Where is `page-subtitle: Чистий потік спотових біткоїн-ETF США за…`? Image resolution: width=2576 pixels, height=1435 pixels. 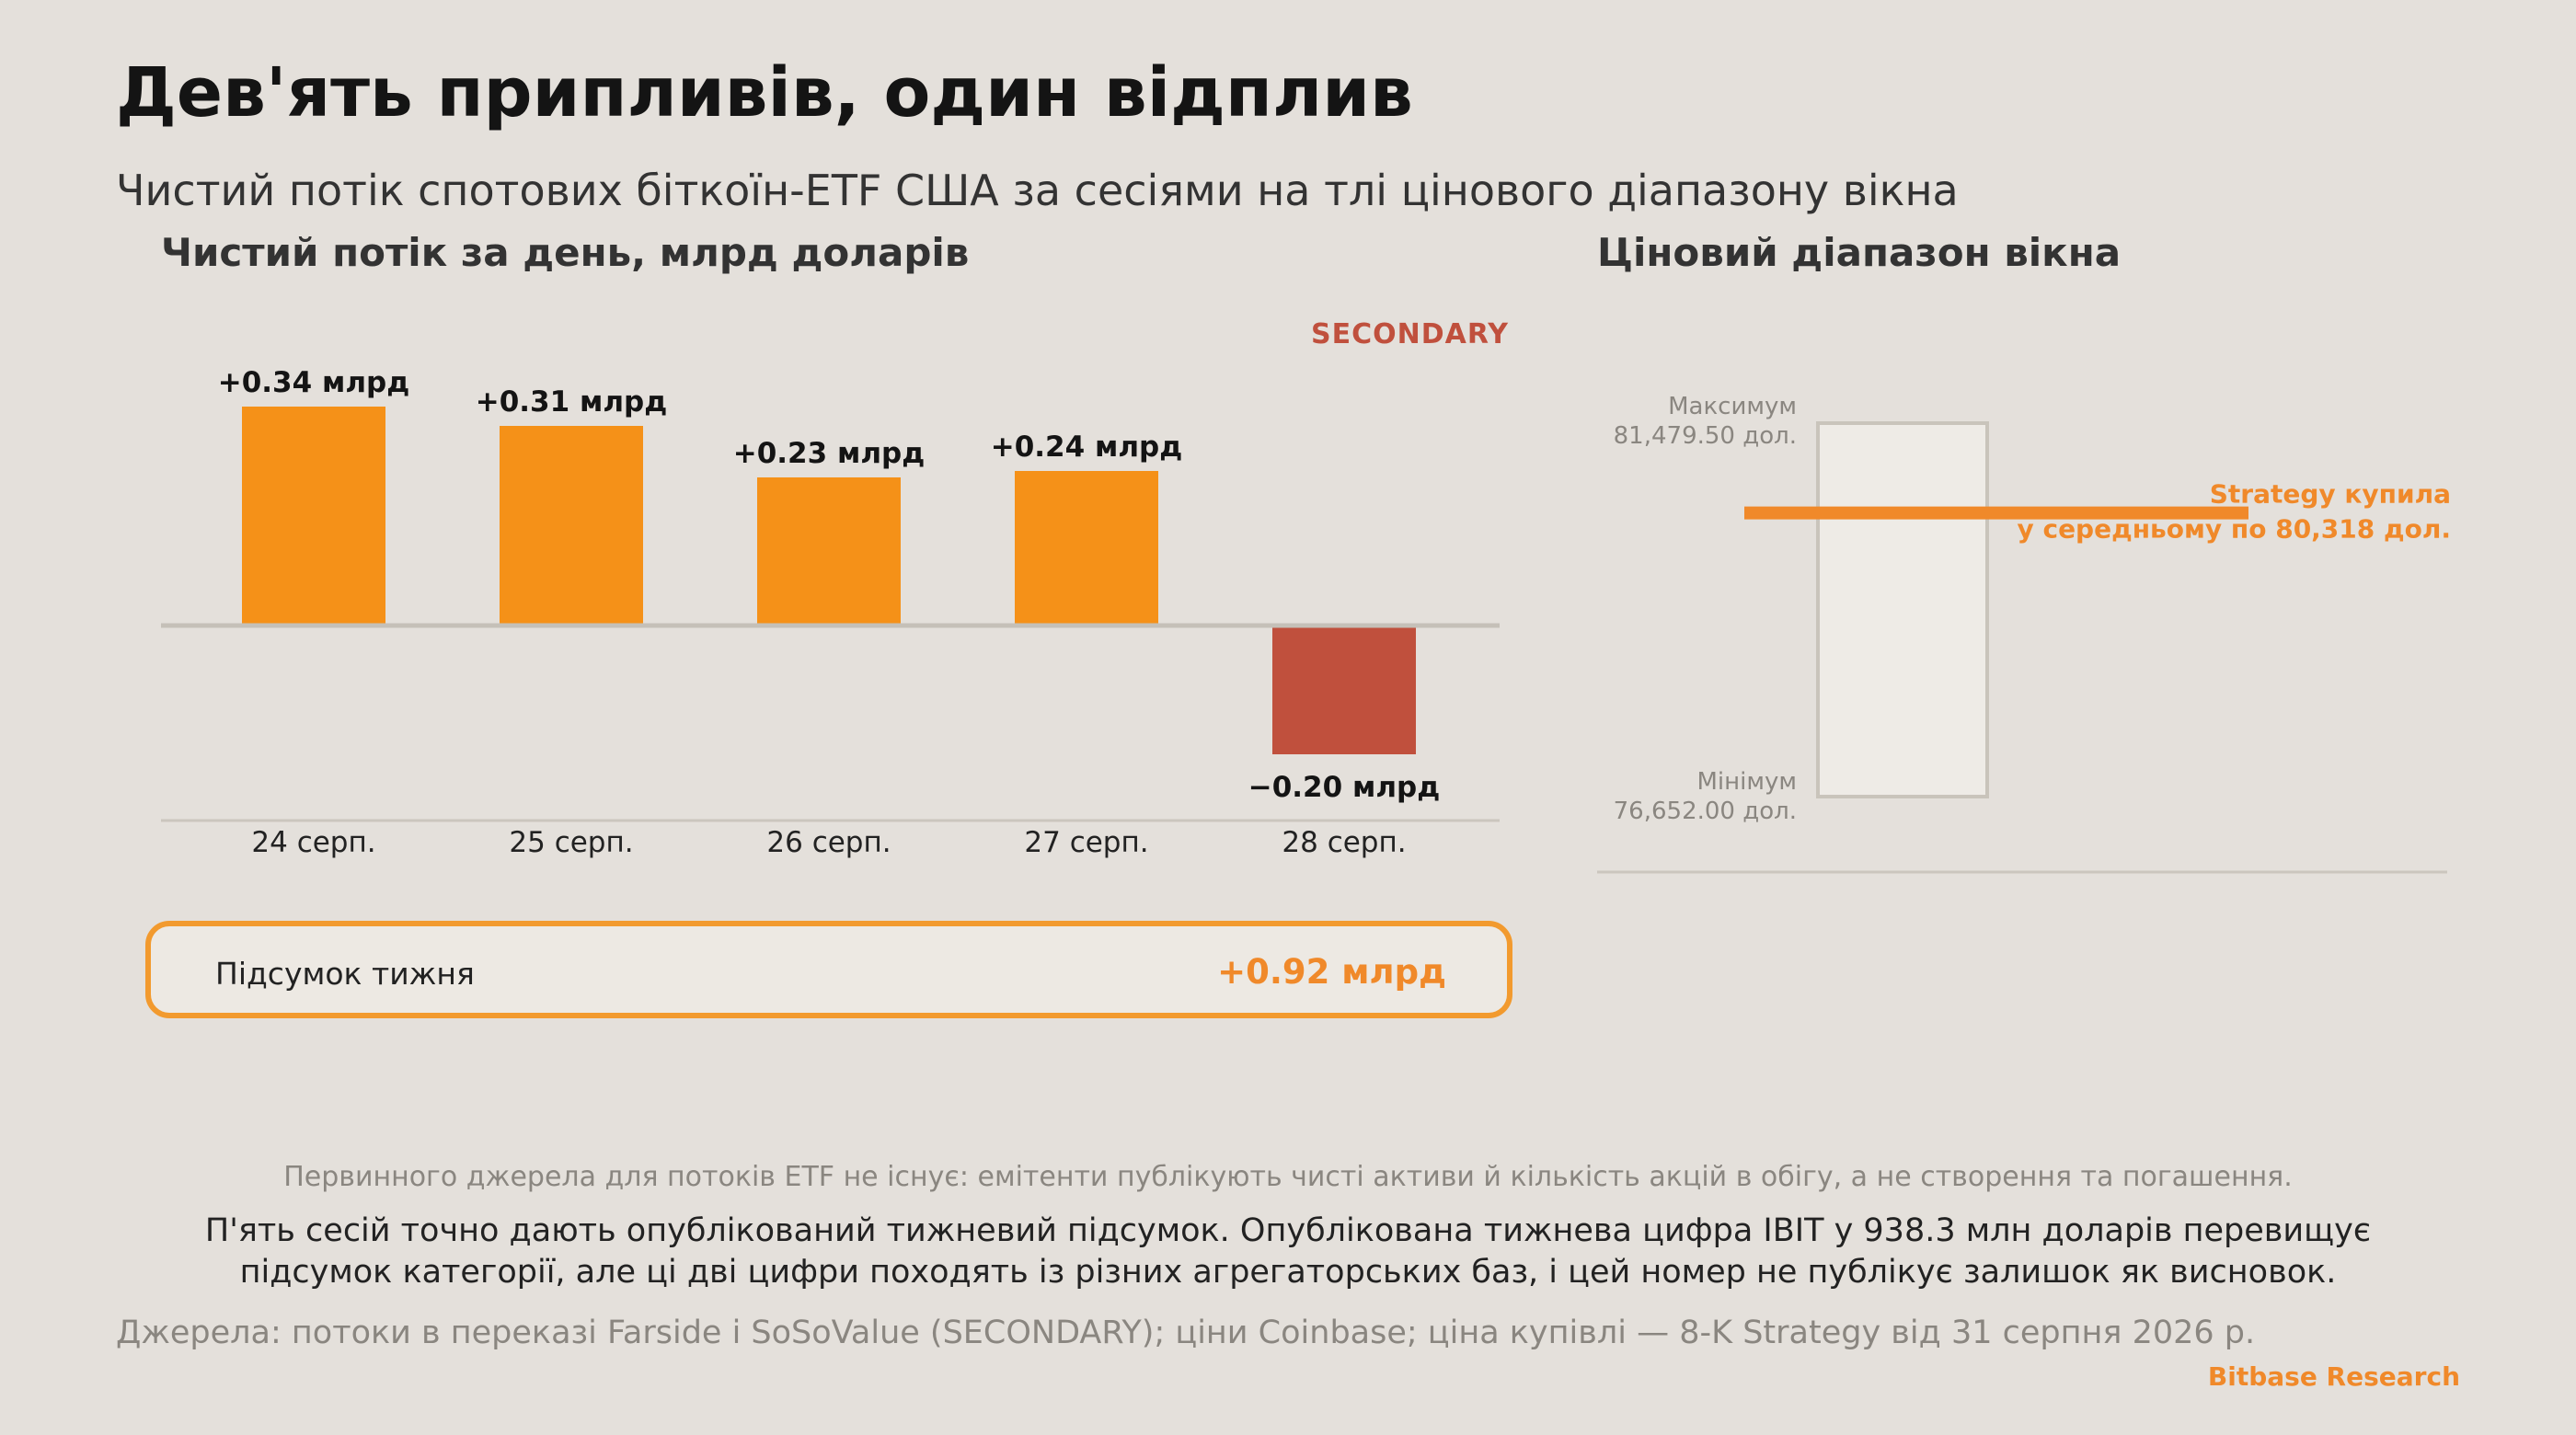 page-subtitle: Чистий потік спотових біткоїн-ETF США за… is located at coordinates (1037, 190).